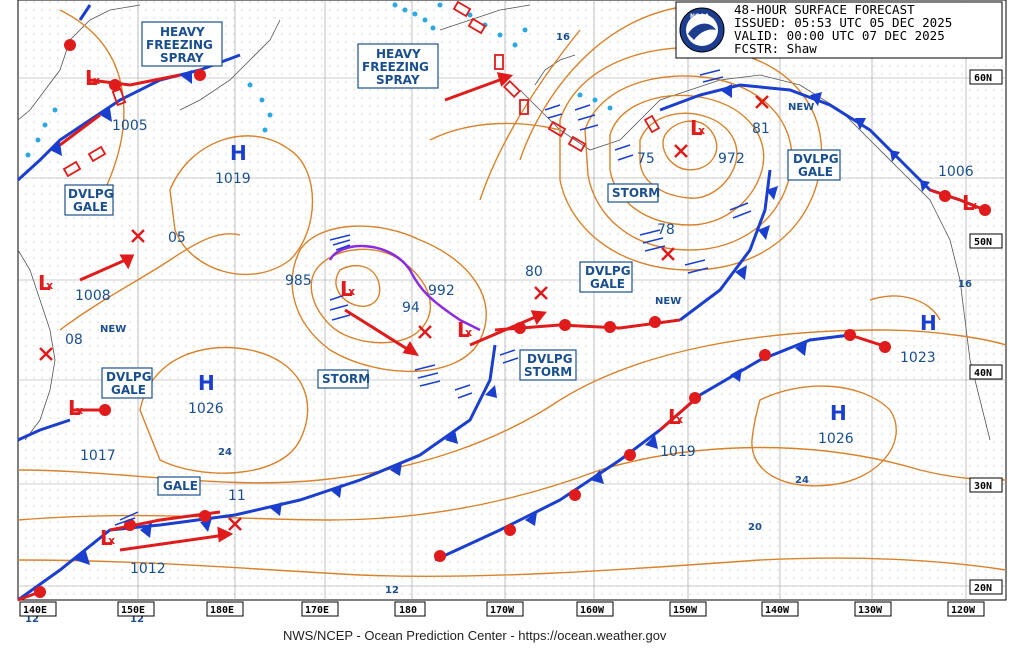  I want to click on svg-text: 30N, so click(983, 486).